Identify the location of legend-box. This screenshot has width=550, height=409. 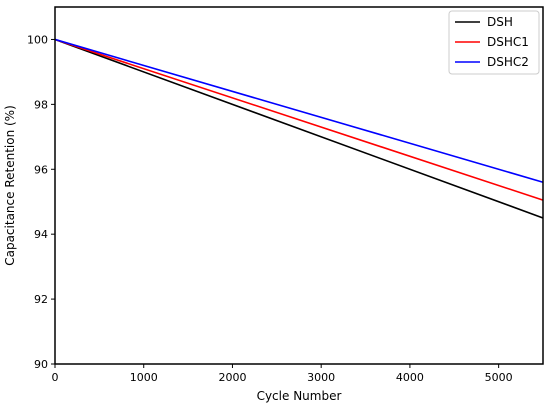
(494, 42).